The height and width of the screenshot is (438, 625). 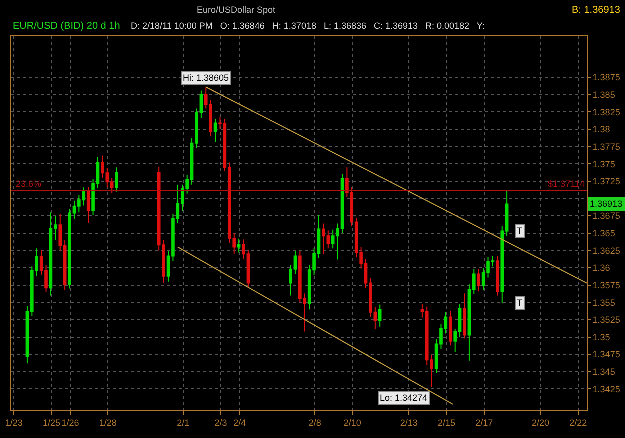 What do you see at coordinates (353, 423) in the screenshot?
I see `x-tick-label: 2/10` at bounding box center [353, 423].